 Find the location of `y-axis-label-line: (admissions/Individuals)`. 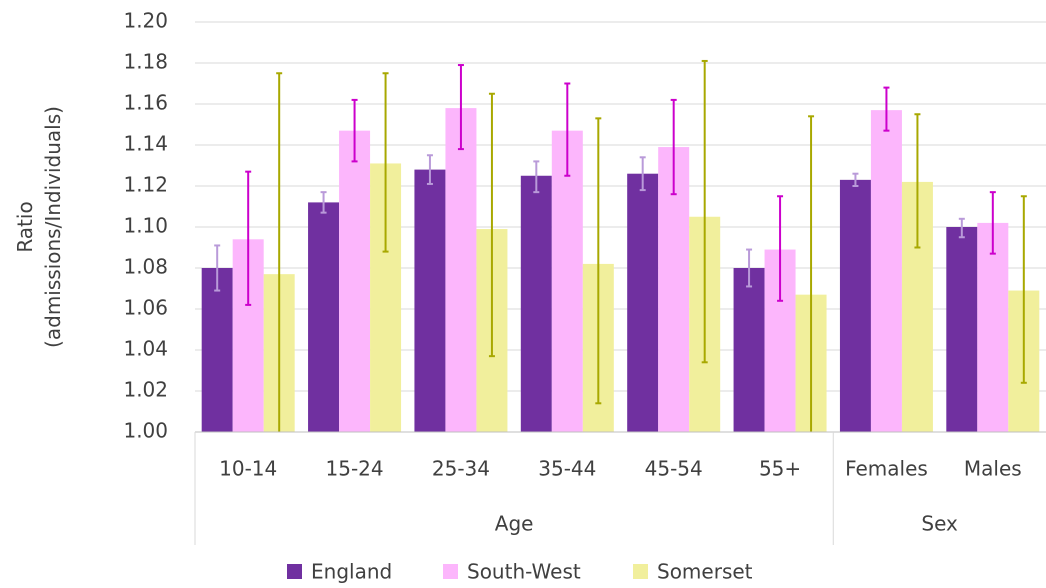

y-axis-label-line: (admissions/Individuals) is located at coordinates (53, 227).